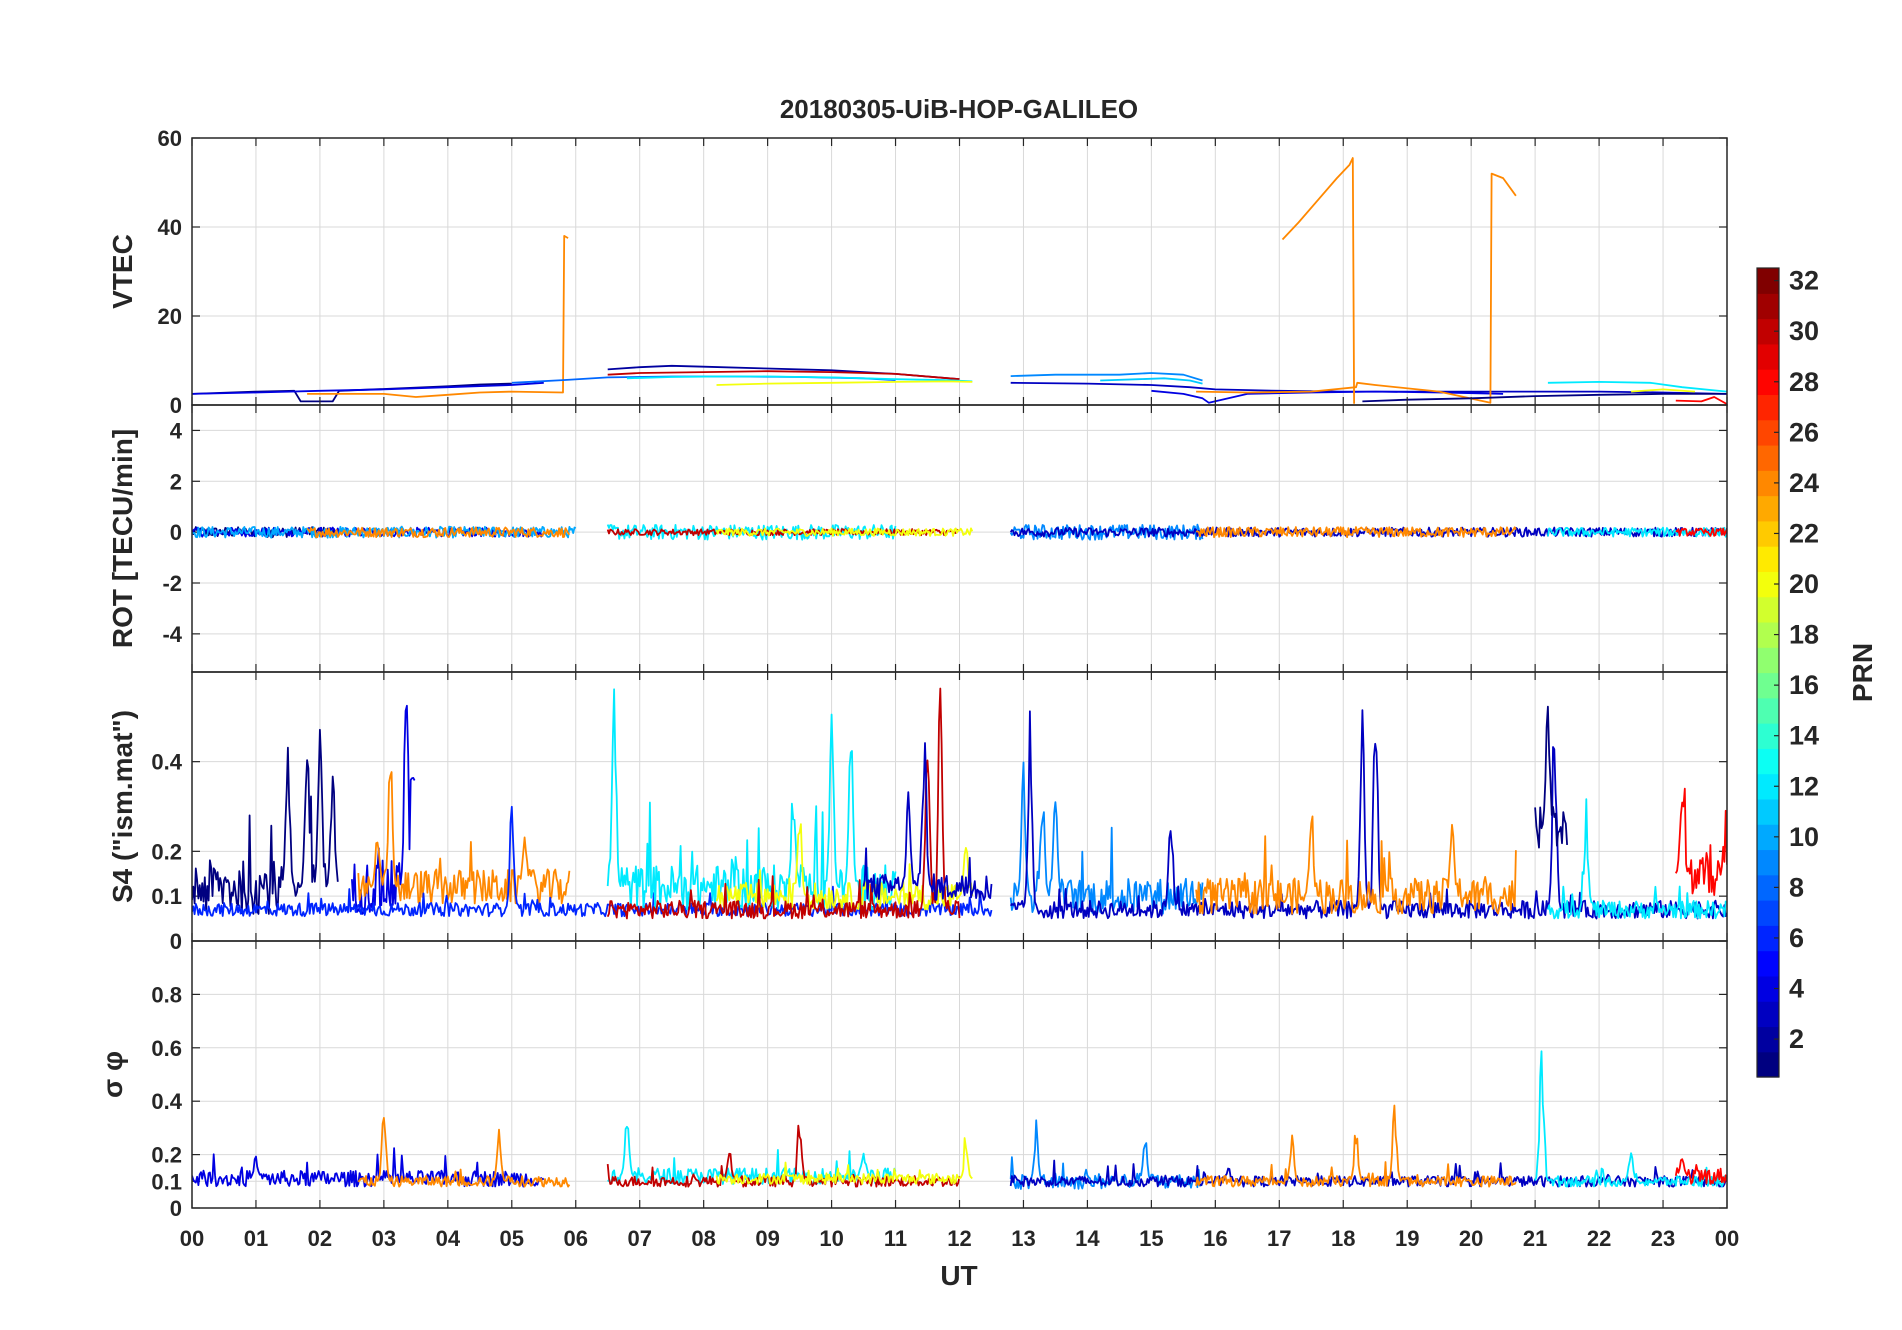 The width and height of the screenshot is (1902, 1330). Describe the element at coordinates (512, 1238) in the screenshot. I see `x-tick-label: 05` at that location.